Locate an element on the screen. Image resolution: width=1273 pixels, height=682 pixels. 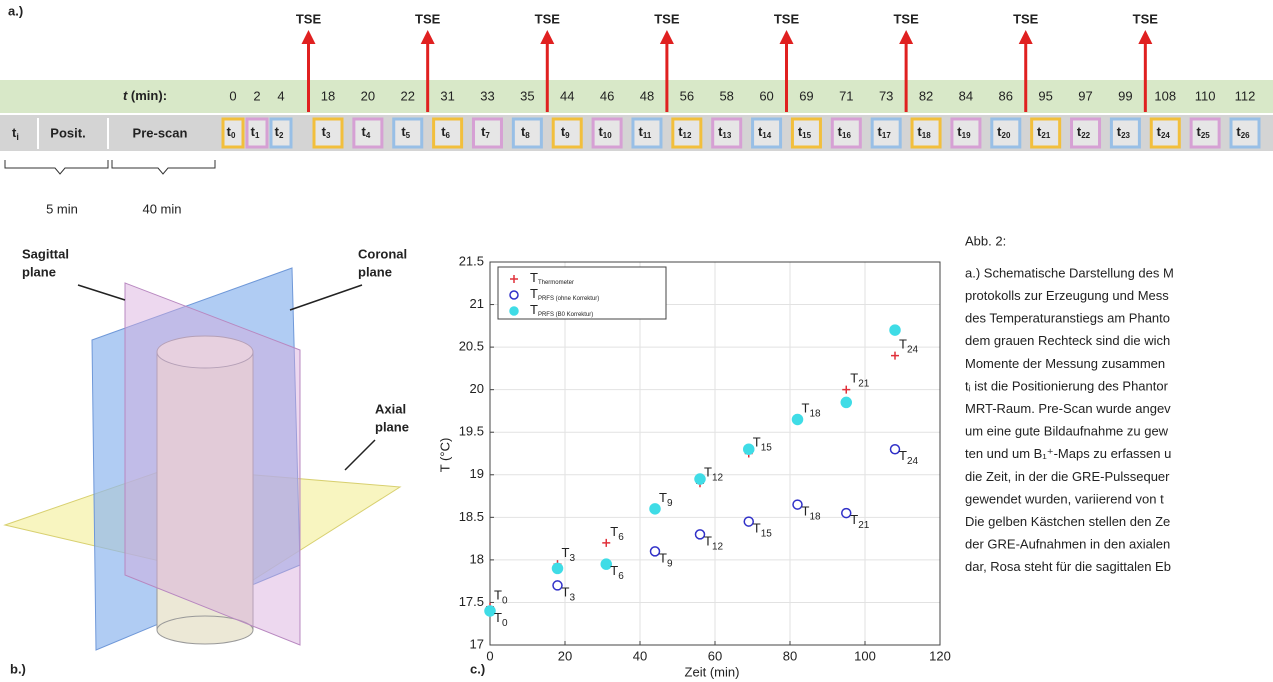
step-index: 6 is located at coordinates (448, 135).